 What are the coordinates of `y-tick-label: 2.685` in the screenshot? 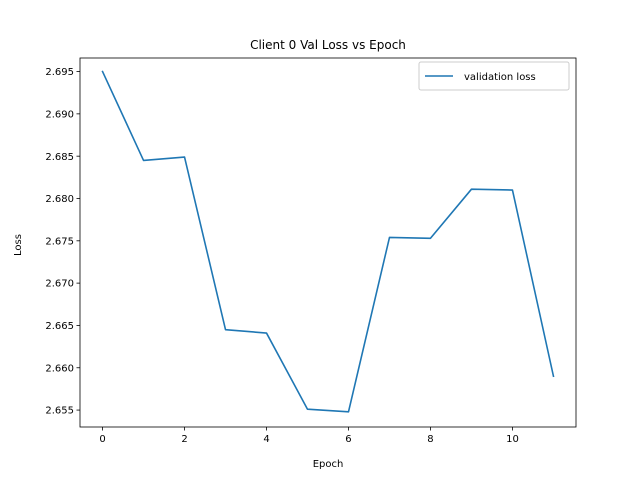 It's located at (59, 157).